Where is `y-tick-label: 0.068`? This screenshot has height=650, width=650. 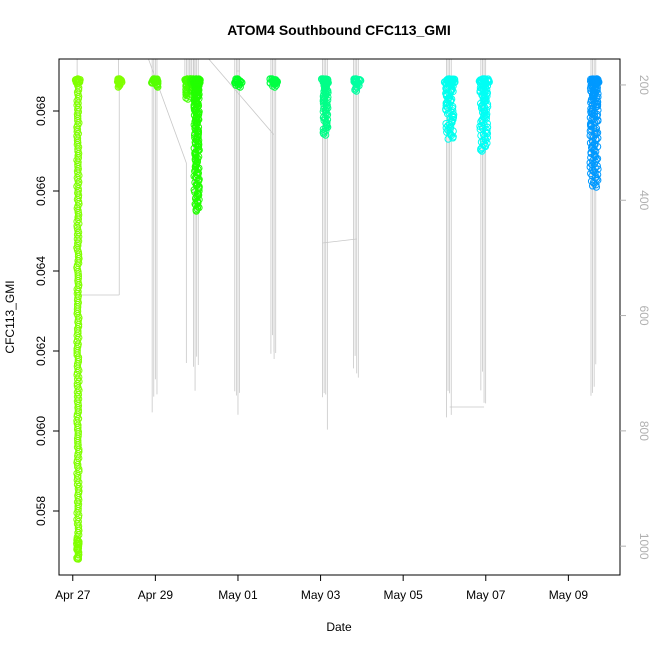 y-tick-label: 0.068 is located at coordinates (41, 111).